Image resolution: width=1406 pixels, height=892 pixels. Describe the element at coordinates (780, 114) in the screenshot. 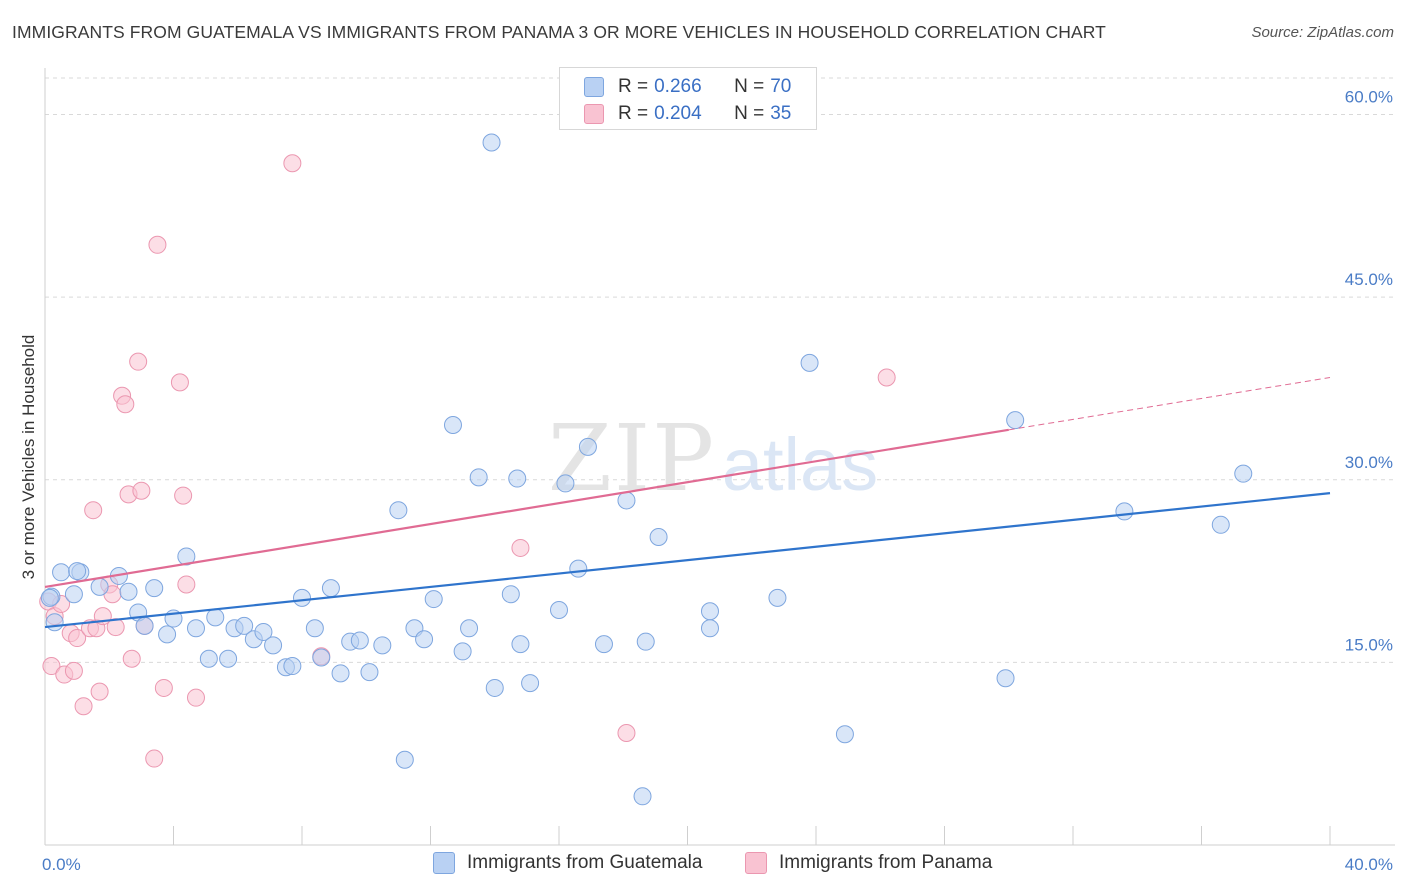

I see `legend-n-value: 35` at that location.